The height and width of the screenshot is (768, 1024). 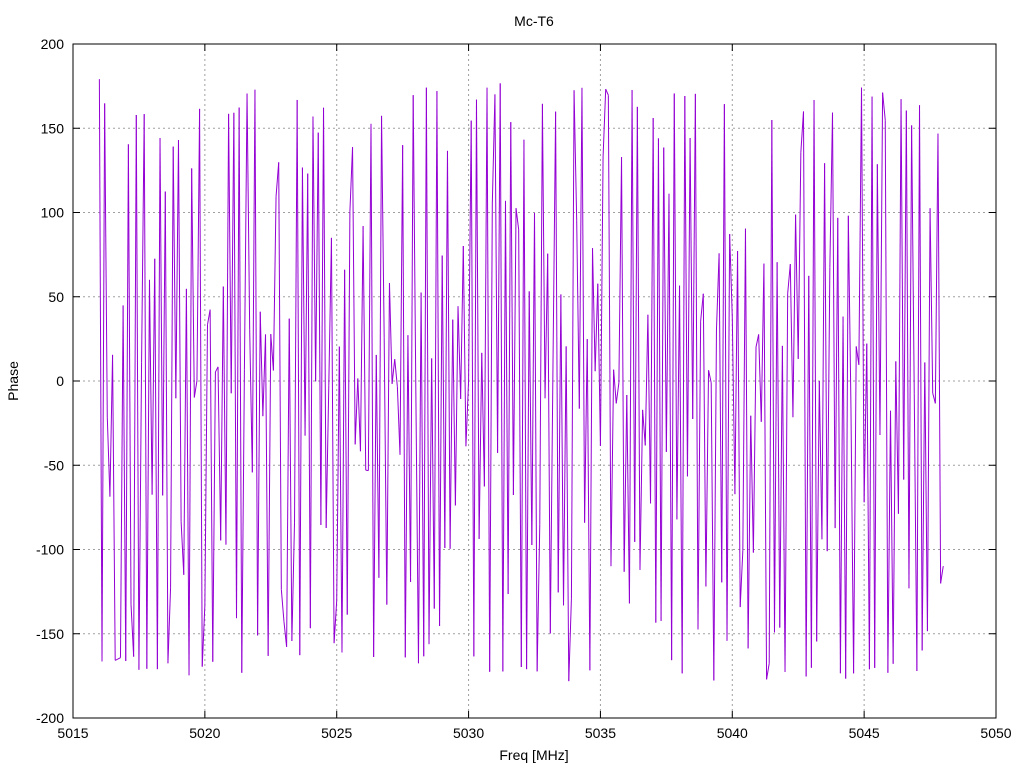 What do you see at coordinates (50, 550) in the screenshot?
I see `y-tick-label: -100` at bounding box center [50, 550].